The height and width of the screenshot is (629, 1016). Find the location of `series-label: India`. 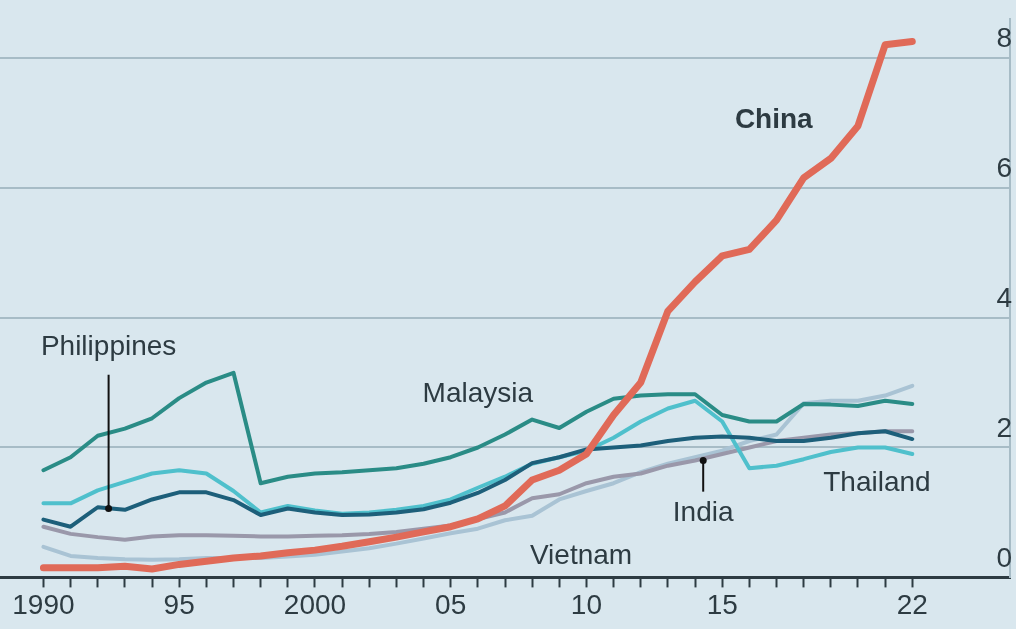

series-label: India is located at coordinates (703, 512).